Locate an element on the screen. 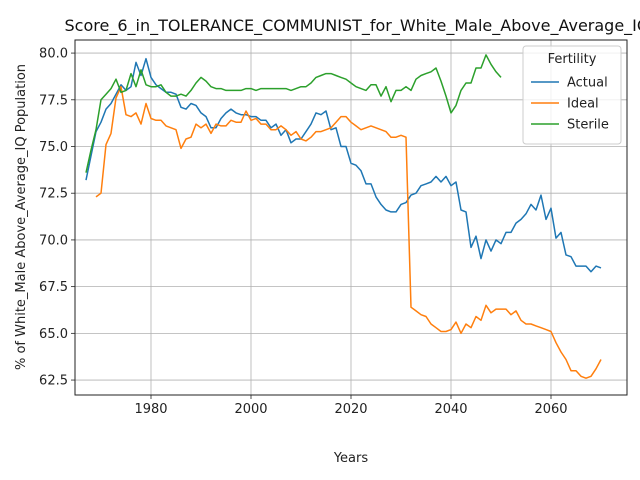 The width and height of the screenshot is (640, 480). legend-title: Fertility is located at coordinates (572, 59).